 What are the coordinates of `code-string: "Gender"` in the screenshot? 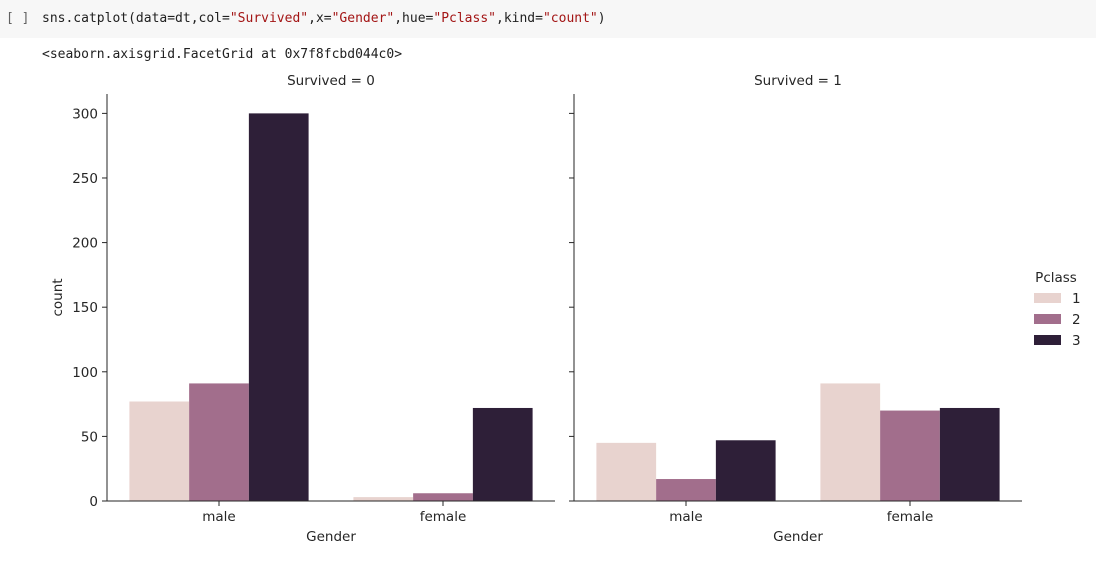 It's located at (363, 18).